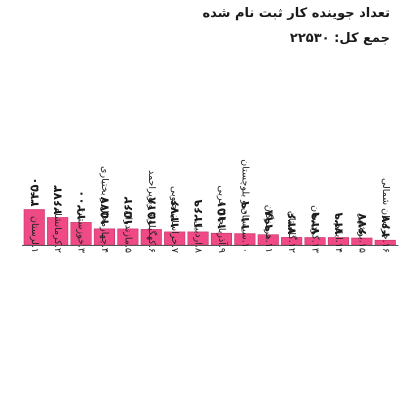 The image size is (416, 400). I want to click on chart-title: تعداد جوینده کار ثبت نام شده, so click(296, 13).